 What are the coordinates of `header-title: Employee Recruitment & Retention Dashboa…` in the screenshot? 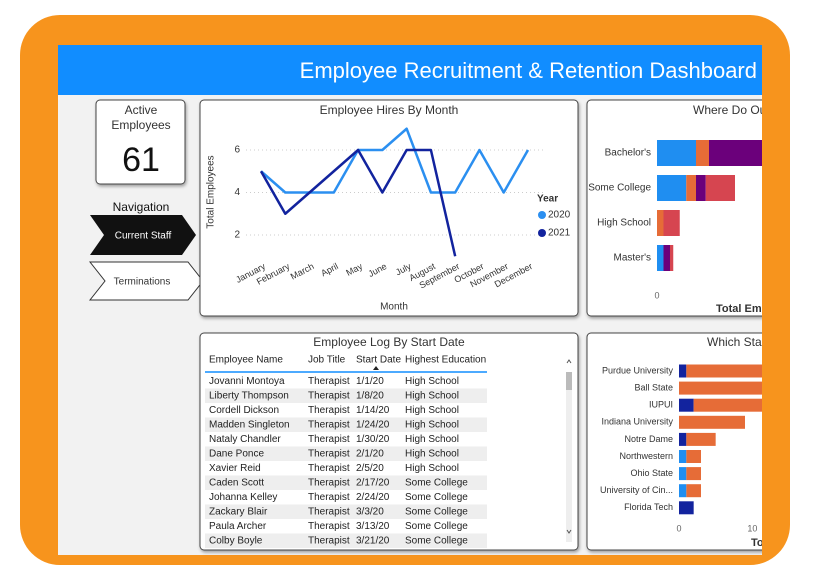 It's located at (528, 70).